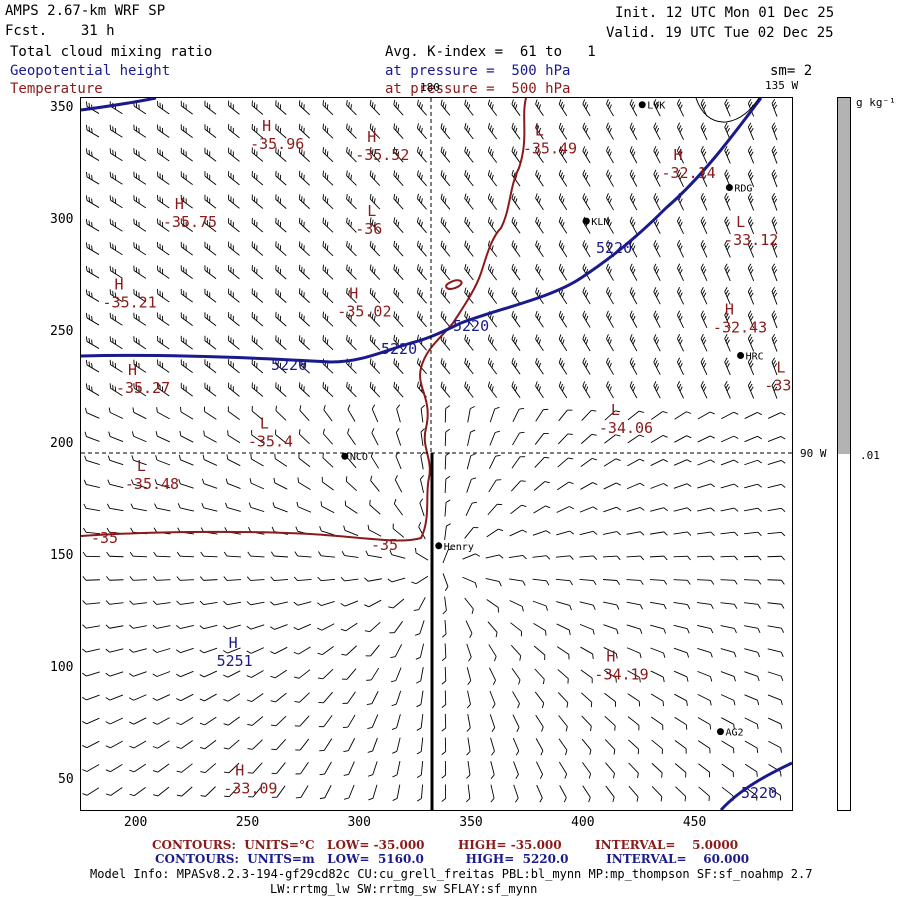  I want to click on y-tick-label: 350, so click(62, 108).